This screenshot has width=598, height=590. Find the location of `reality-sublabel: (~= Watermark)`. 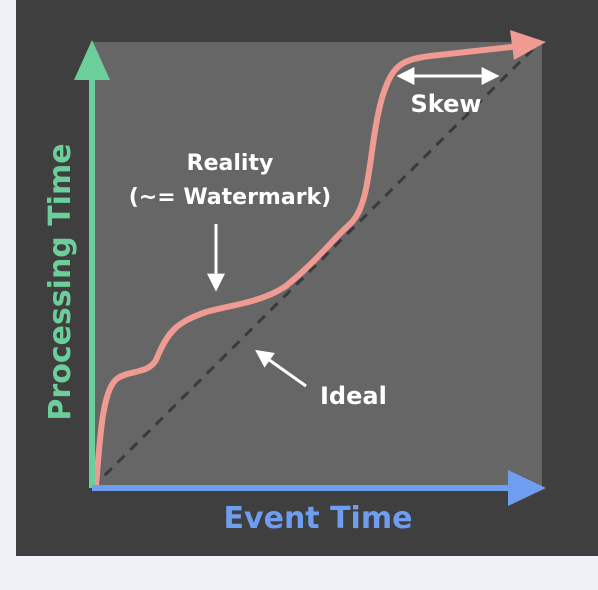

reality-sublabel: (~= Watermark) is located at coordinates (230, 197).